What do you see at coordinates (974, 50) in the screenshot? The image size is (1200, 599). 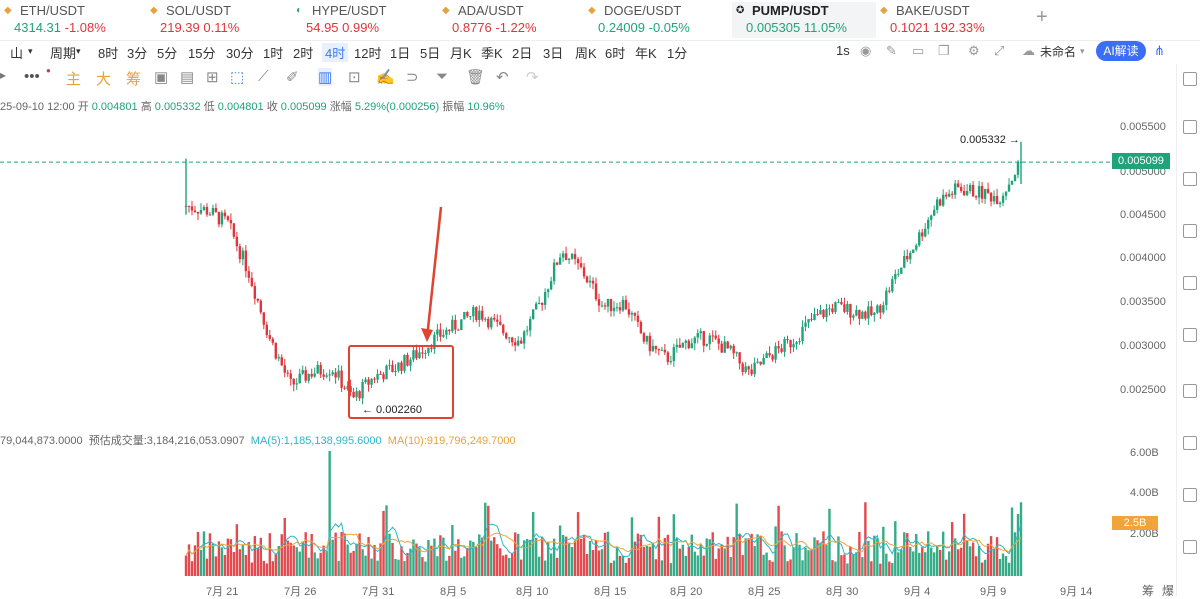 I see `settings-icon: ⚙` at bounding box center [974, 50].